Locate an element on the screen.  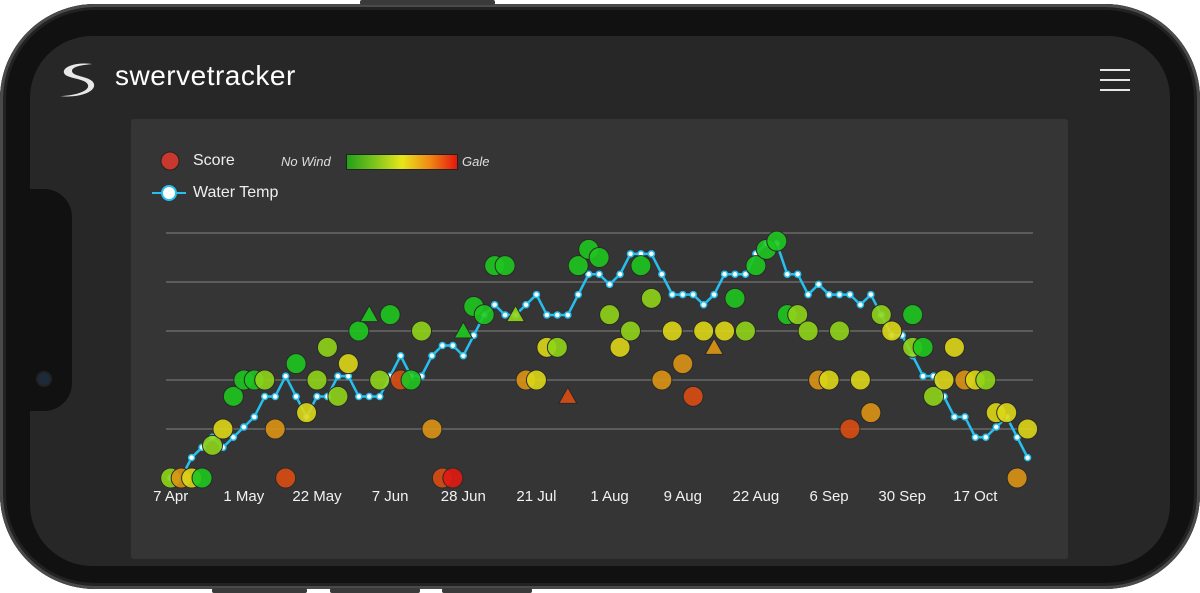
swerve-s-logo is located at coordinates (78, 80).